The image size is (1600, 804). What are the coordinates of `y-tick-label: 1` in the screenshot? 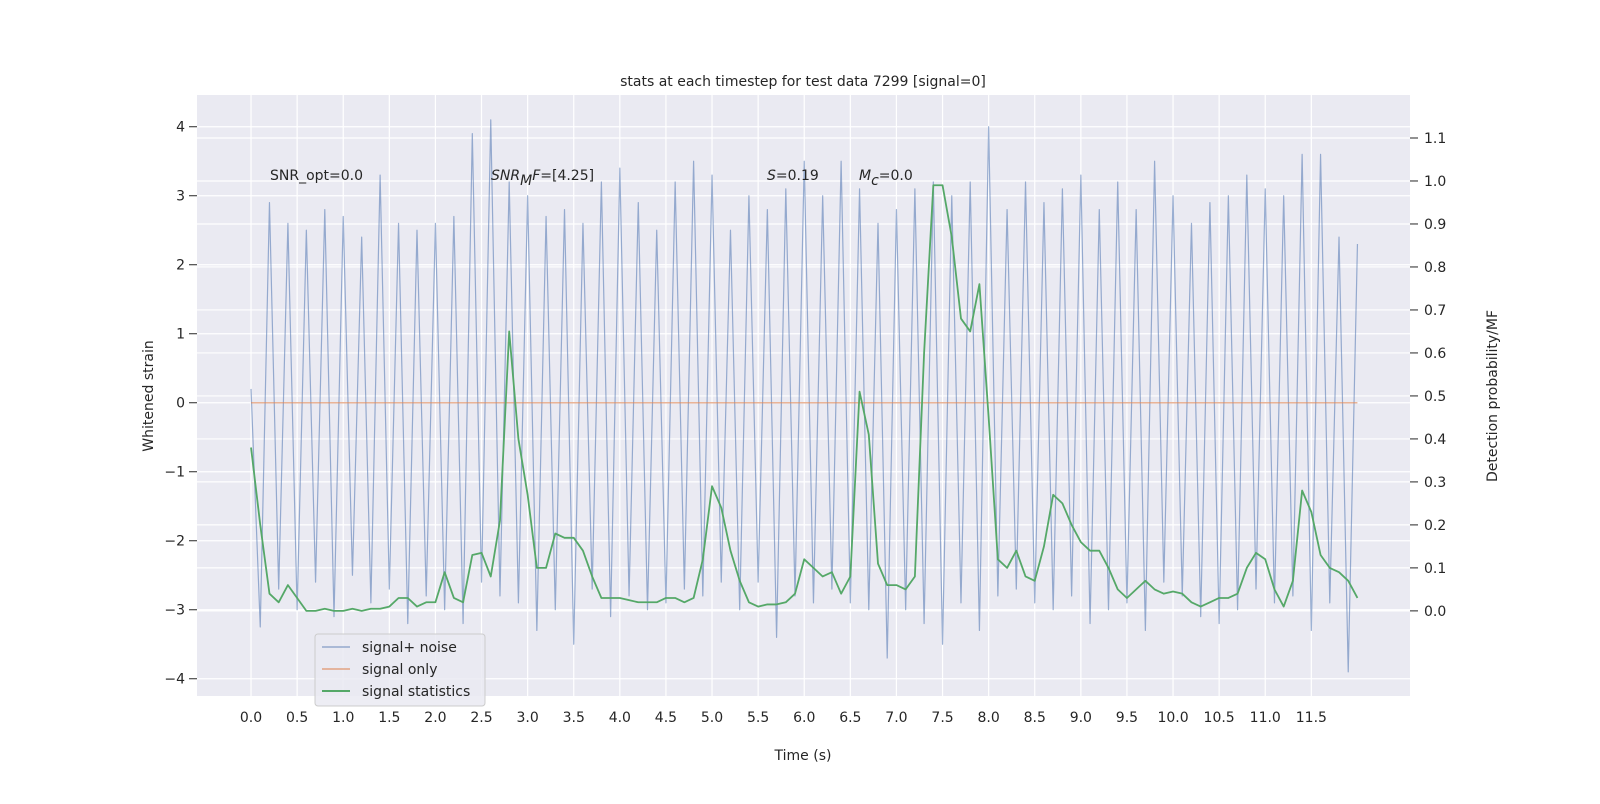 It's located at (180, 335).